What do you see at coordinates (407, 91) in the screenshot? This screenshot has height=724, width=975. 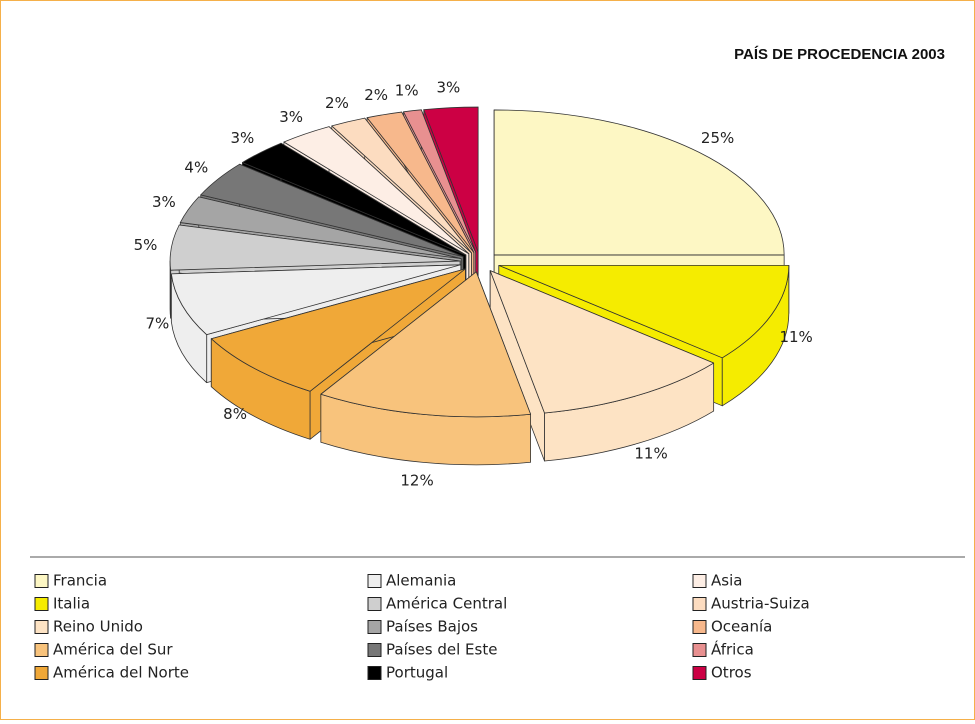 I see `data-label: 1%` at bounding box center [407, 91].